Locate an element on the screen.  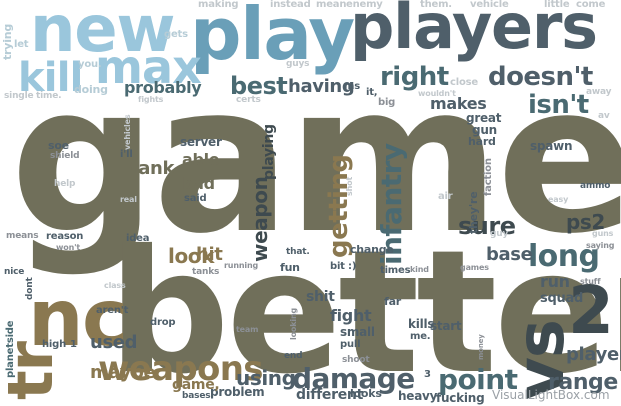
word-ps2: ps2 is located at coordinates (585, 222).